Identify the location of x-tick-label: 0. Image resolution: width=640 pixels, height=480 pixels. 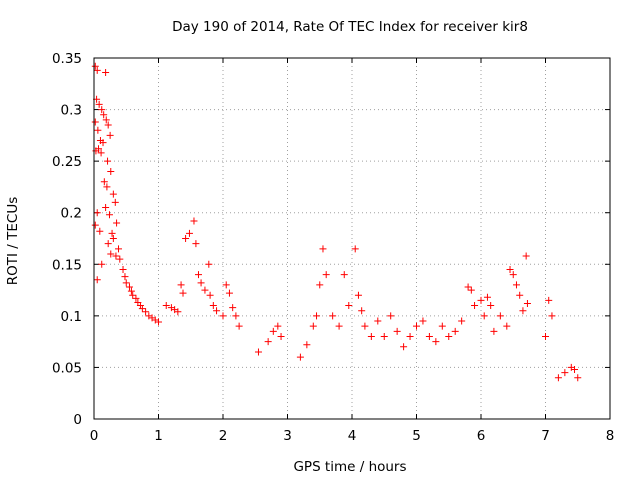
(94, 436).